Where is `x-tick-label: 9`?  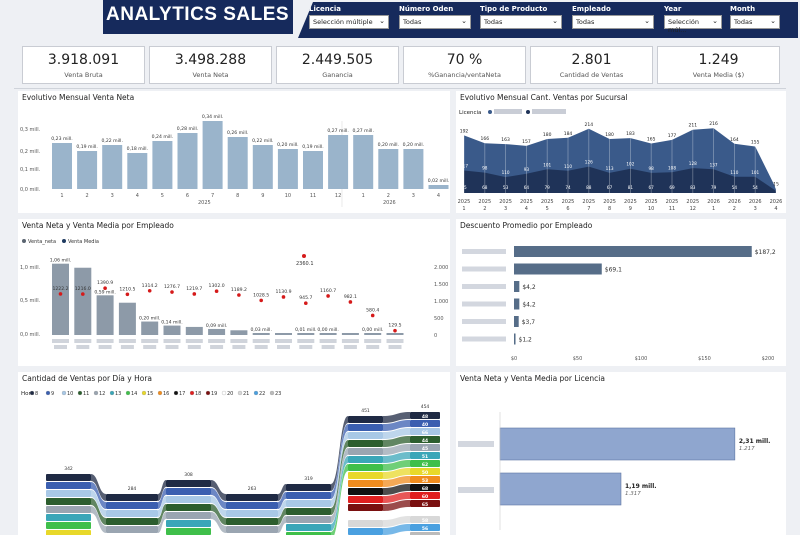
x-tick-label: 9 is located at coordinates (630, 209).